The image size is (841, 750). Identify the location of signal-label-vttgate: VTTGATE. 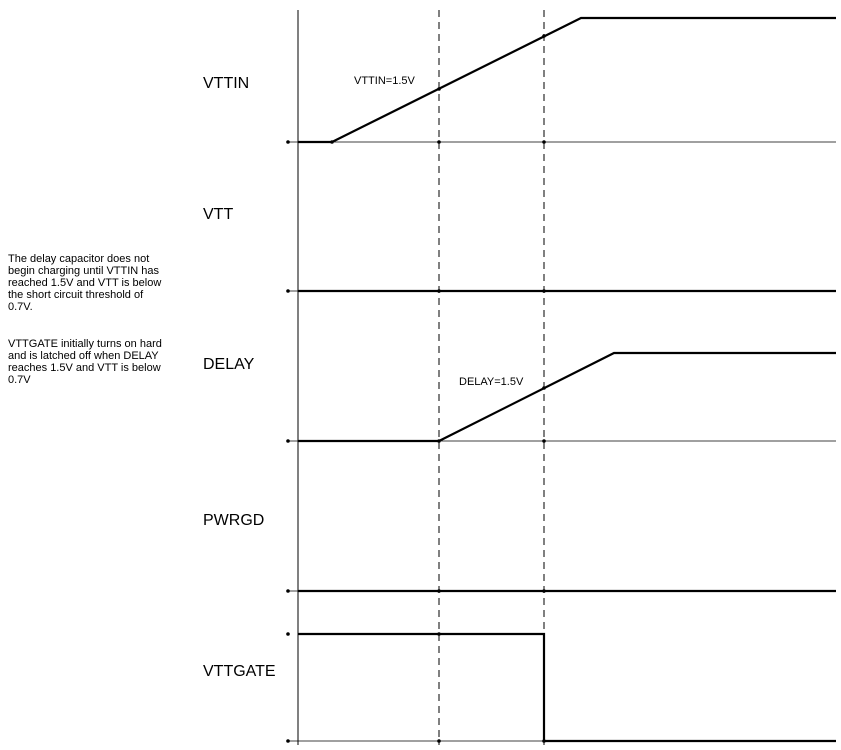
(239, 671).